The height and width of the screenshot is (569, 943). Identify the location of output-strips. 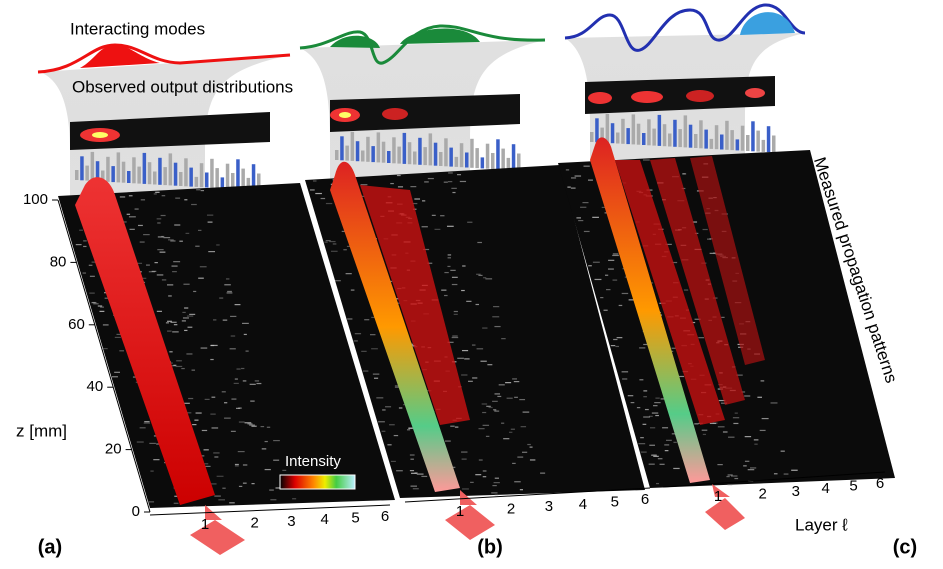
(422, 113).